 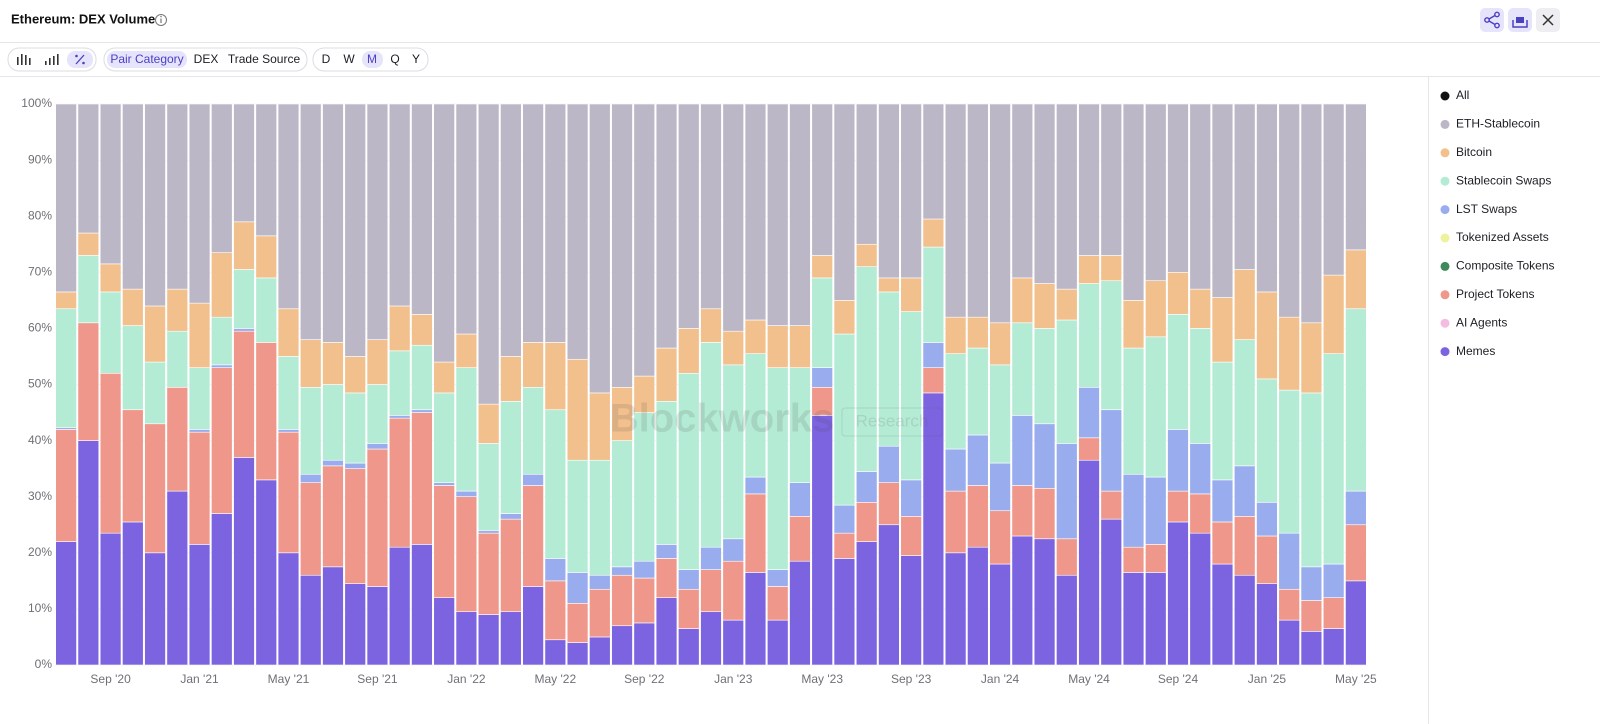 I want to click on period-option: M, so click(x=372, y=59).